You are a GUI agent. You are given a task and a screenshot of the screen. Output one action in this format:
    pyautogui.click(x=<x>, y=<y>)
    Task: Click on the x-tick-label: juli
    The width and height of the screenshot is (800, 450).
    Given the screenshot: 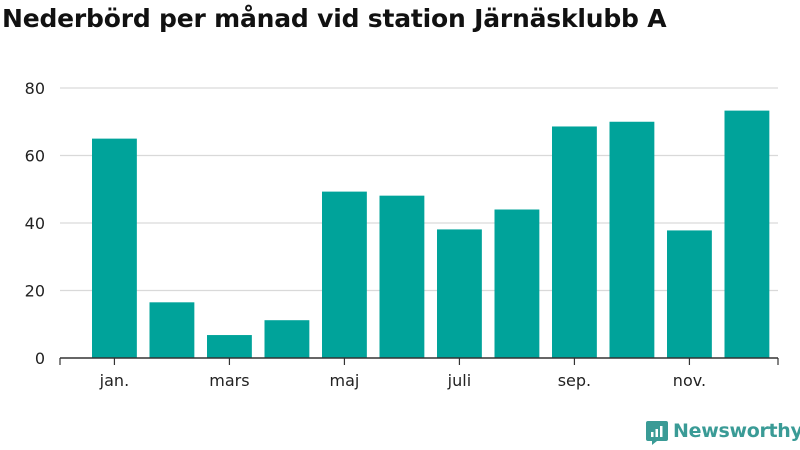 What is the action you would take?
    pyautogui.click(x=459, y=380)
    